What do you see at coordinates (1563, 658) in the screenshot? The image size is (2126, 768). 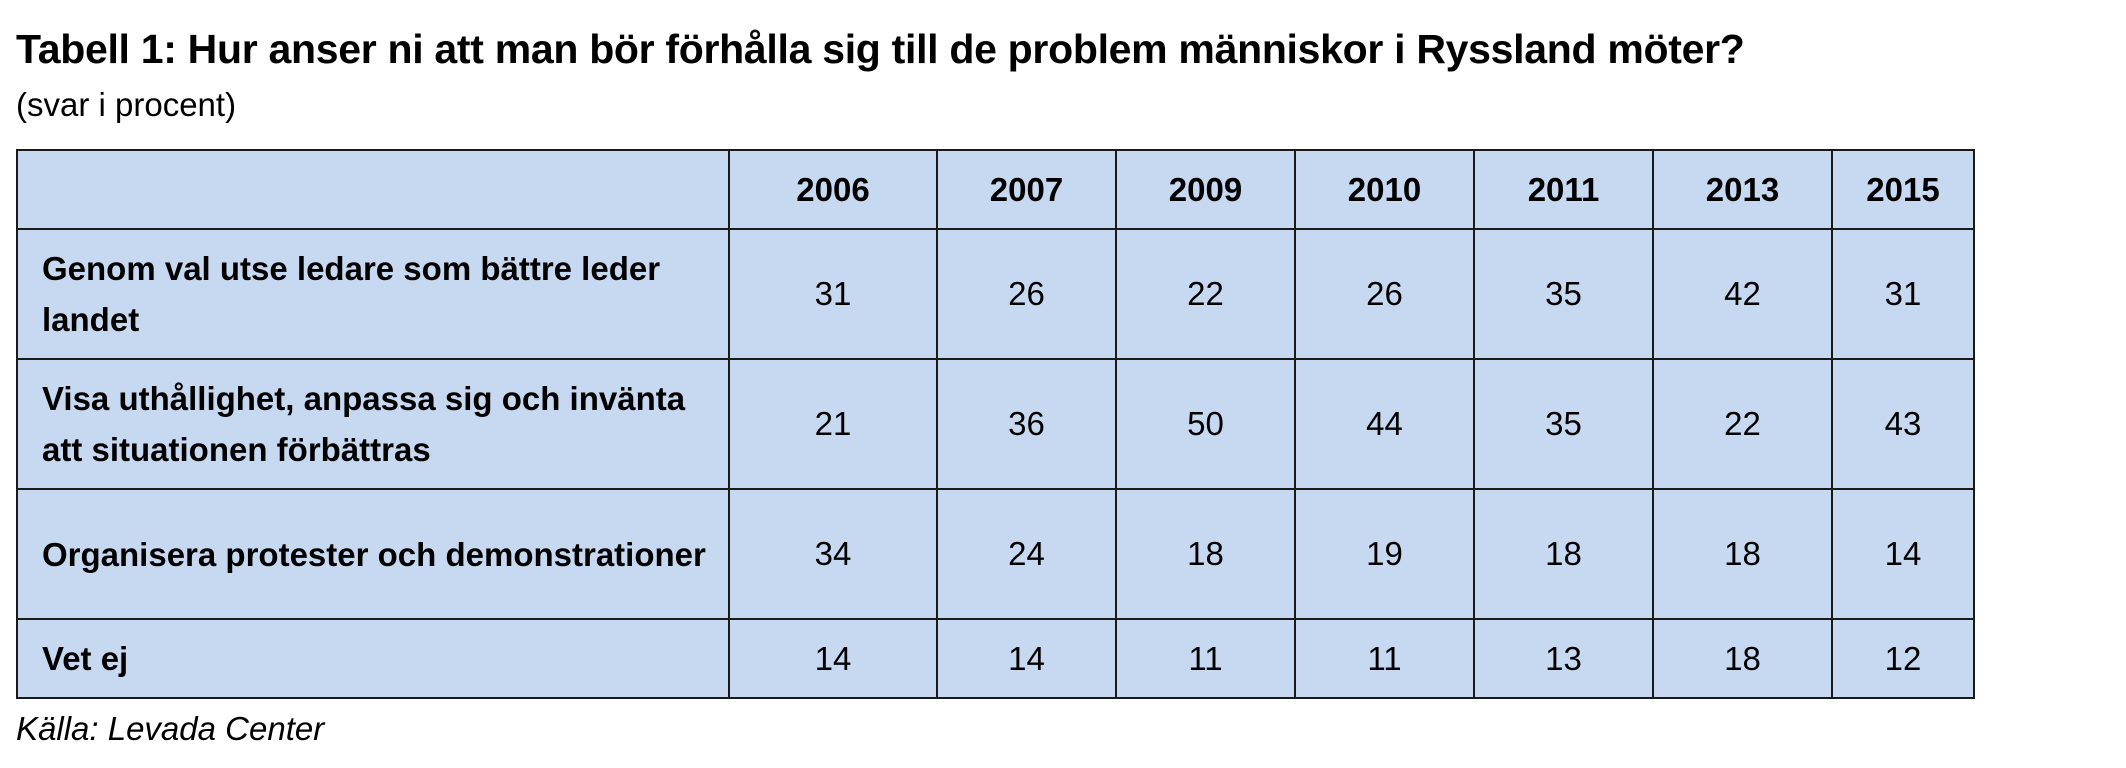 I see `table-cell: 13` at bounding box center [1563, 658].